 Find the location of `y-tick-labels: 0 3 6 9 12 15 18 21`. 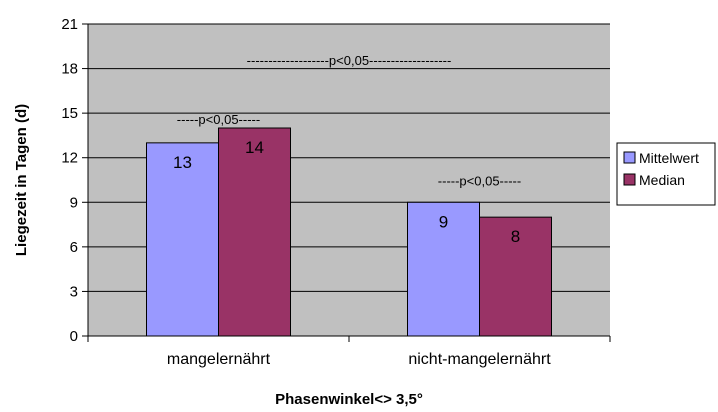

y-tick-labels: 0 3 6 9 12 15 18 21 is located at coordinates (69, 180).